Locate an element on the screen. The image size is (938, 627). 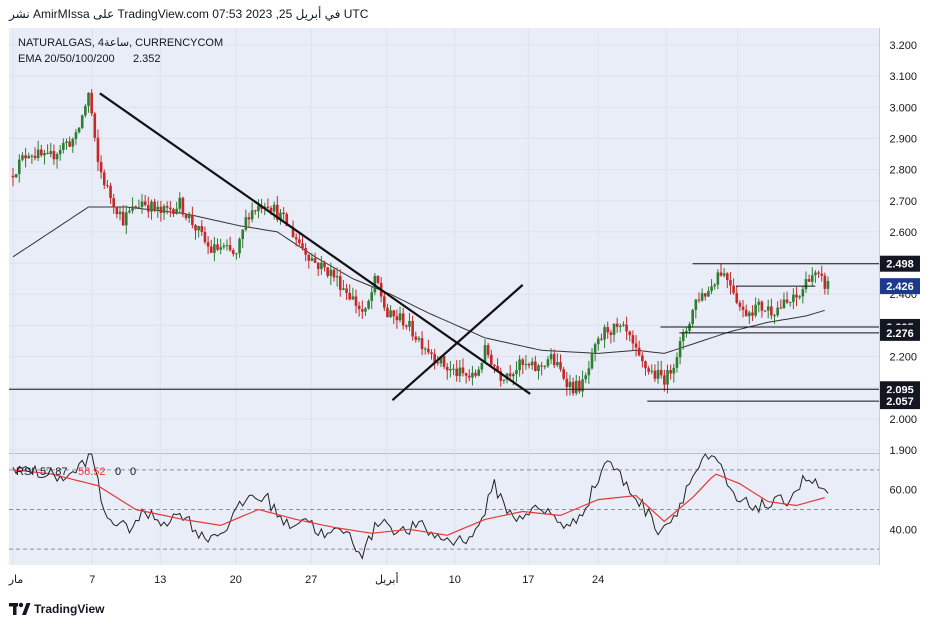
rsi-axis: 60.00 40.00 is located at coordinates (903, 511).